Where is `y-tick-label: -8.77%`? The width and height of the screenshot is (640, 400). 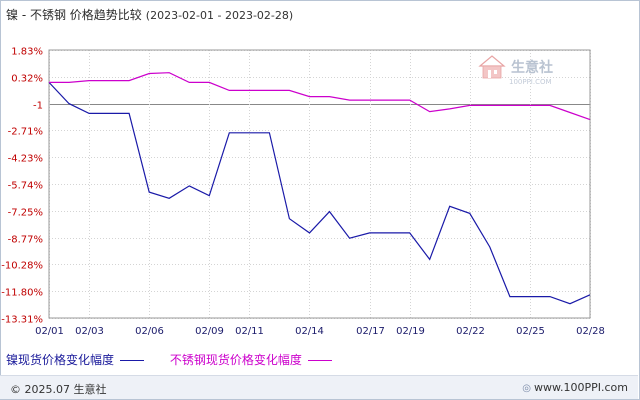
y-tick-label: -8.77% is located at coordinates (25, 240).